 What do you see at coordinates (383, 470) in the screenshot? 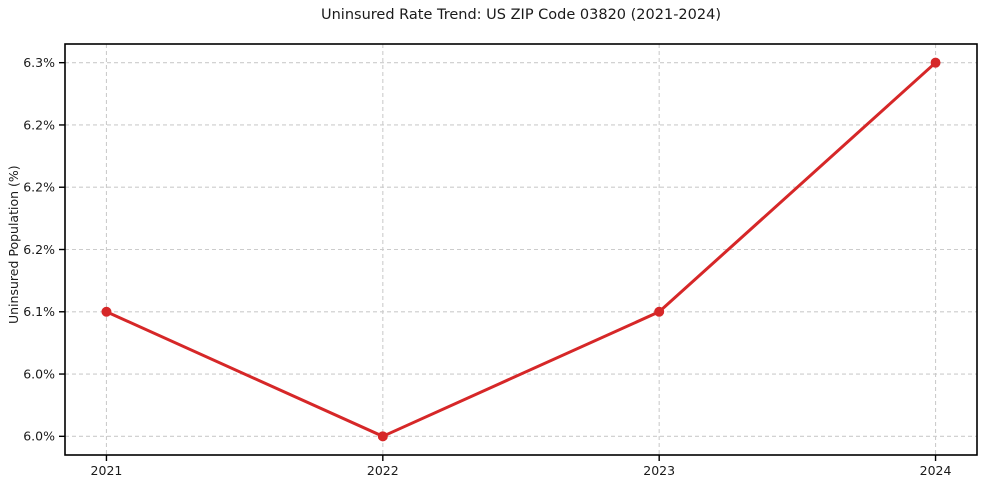
I see `x-tick-label: 2022` at bounding box center [383, 470].